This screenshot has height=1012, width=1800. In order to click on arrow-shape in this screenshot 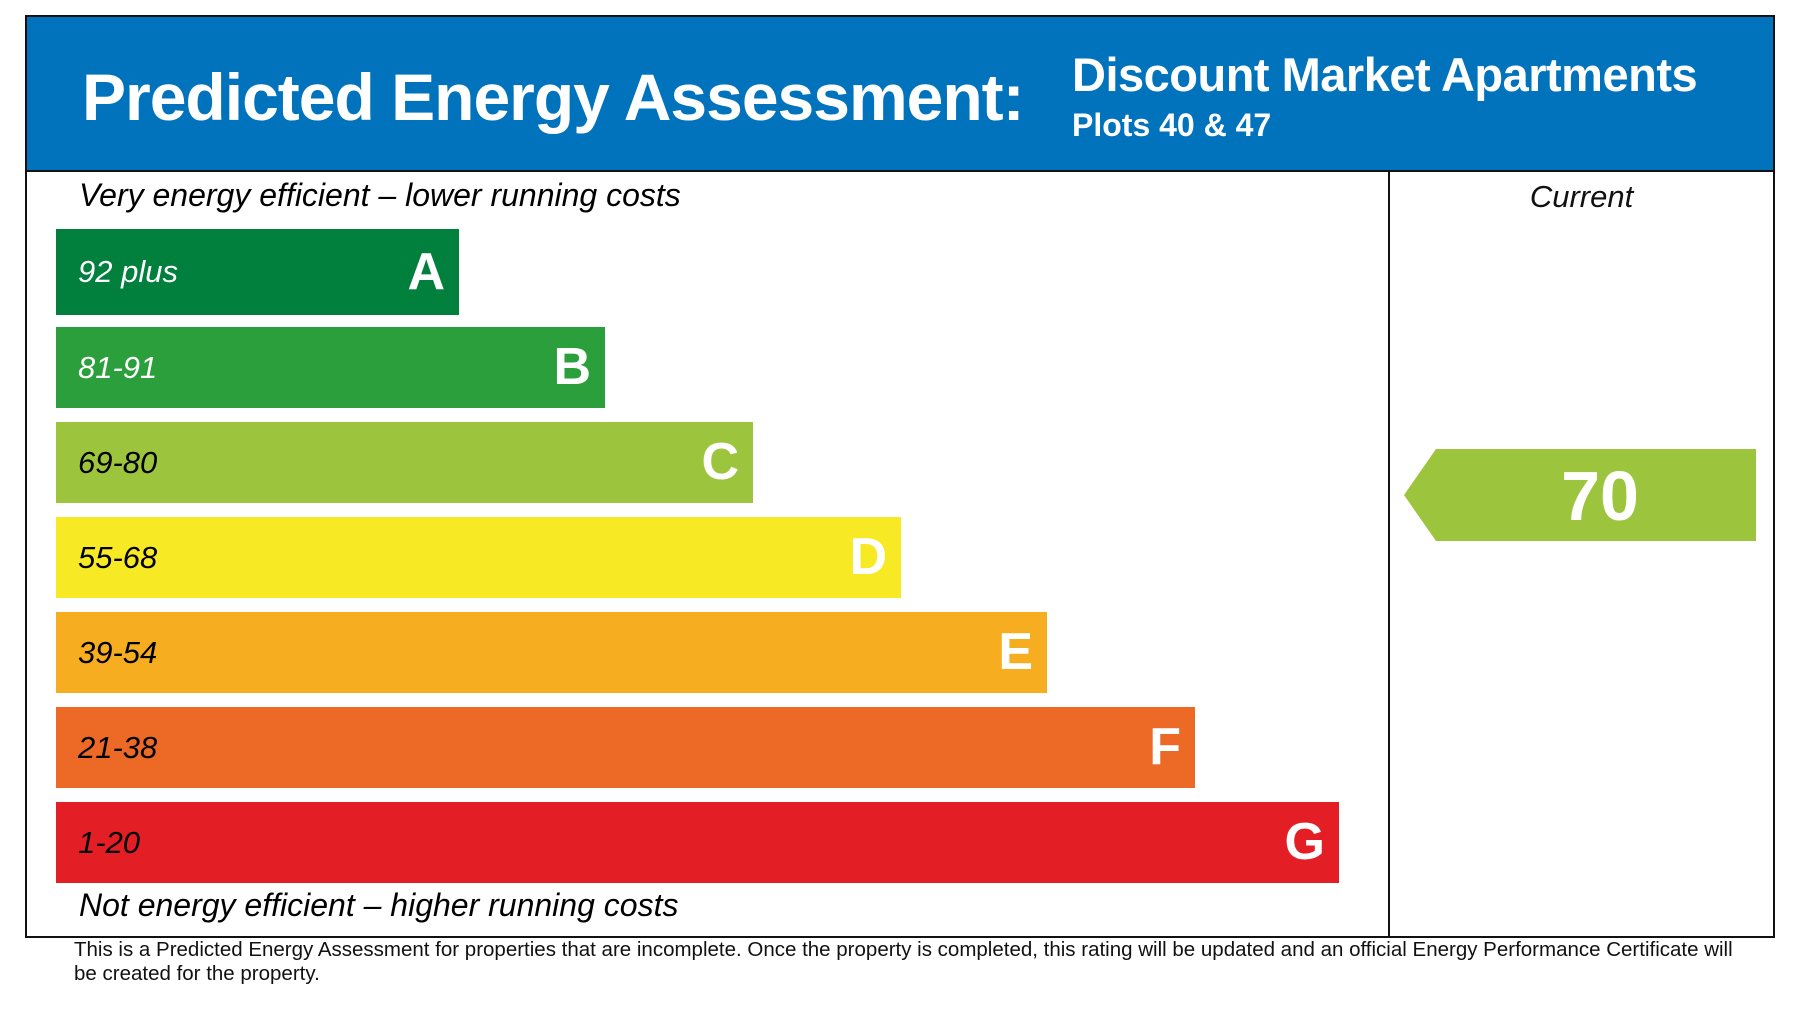, I will do `click(1580, 495)`.